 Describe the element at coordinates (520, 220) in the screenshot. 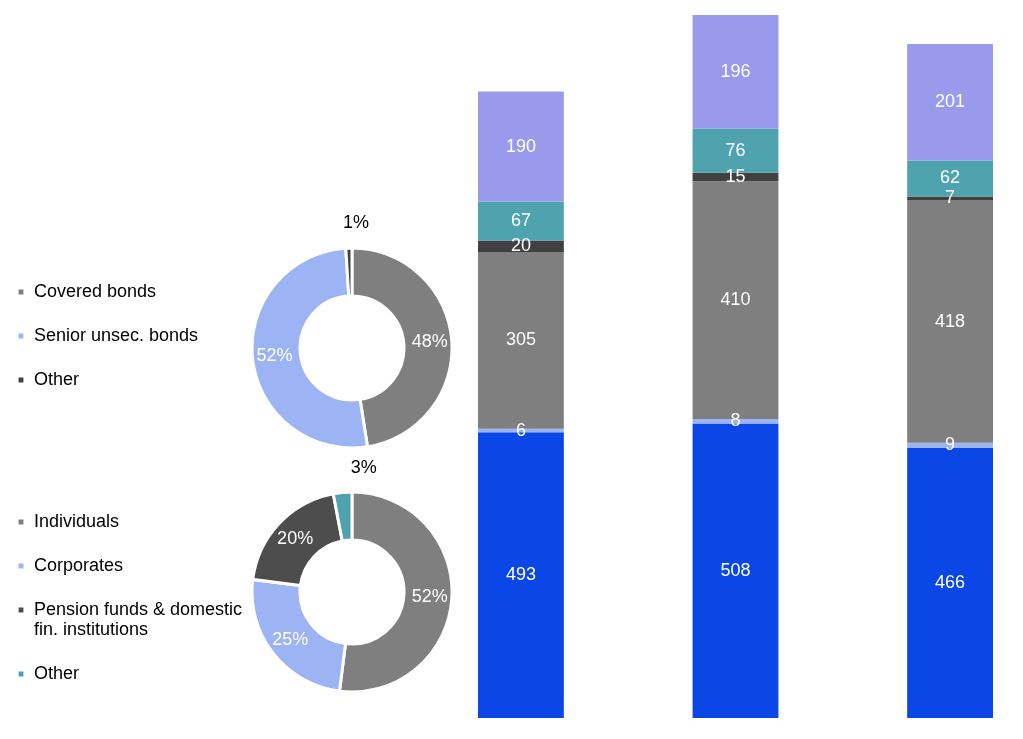

I see `data-label: 67` at that location.